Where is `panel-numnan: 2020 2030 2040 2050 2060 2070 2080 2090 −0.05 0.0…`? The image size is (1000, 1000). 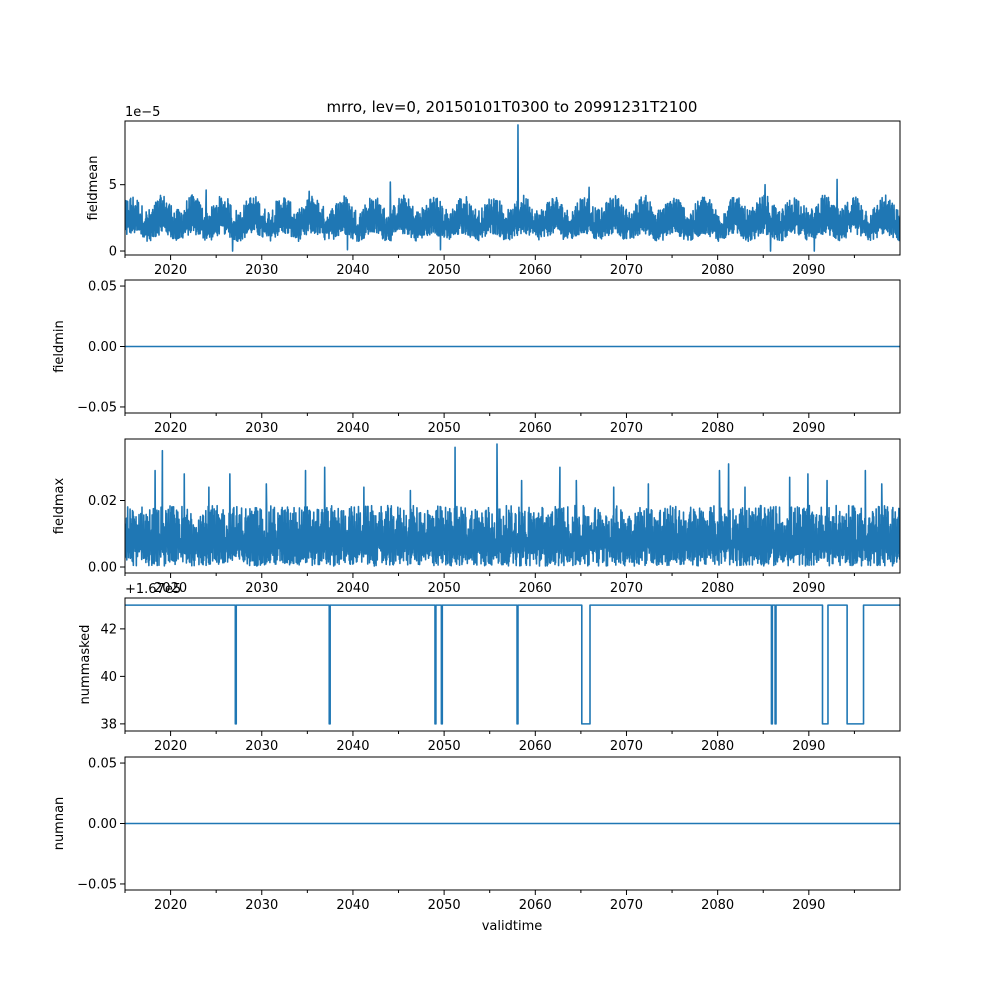 panel-numnan: 2020 2030 2040 2050 2060 2070 2080 2090 −0.05 0.0… is located at coordinates (476, 834).